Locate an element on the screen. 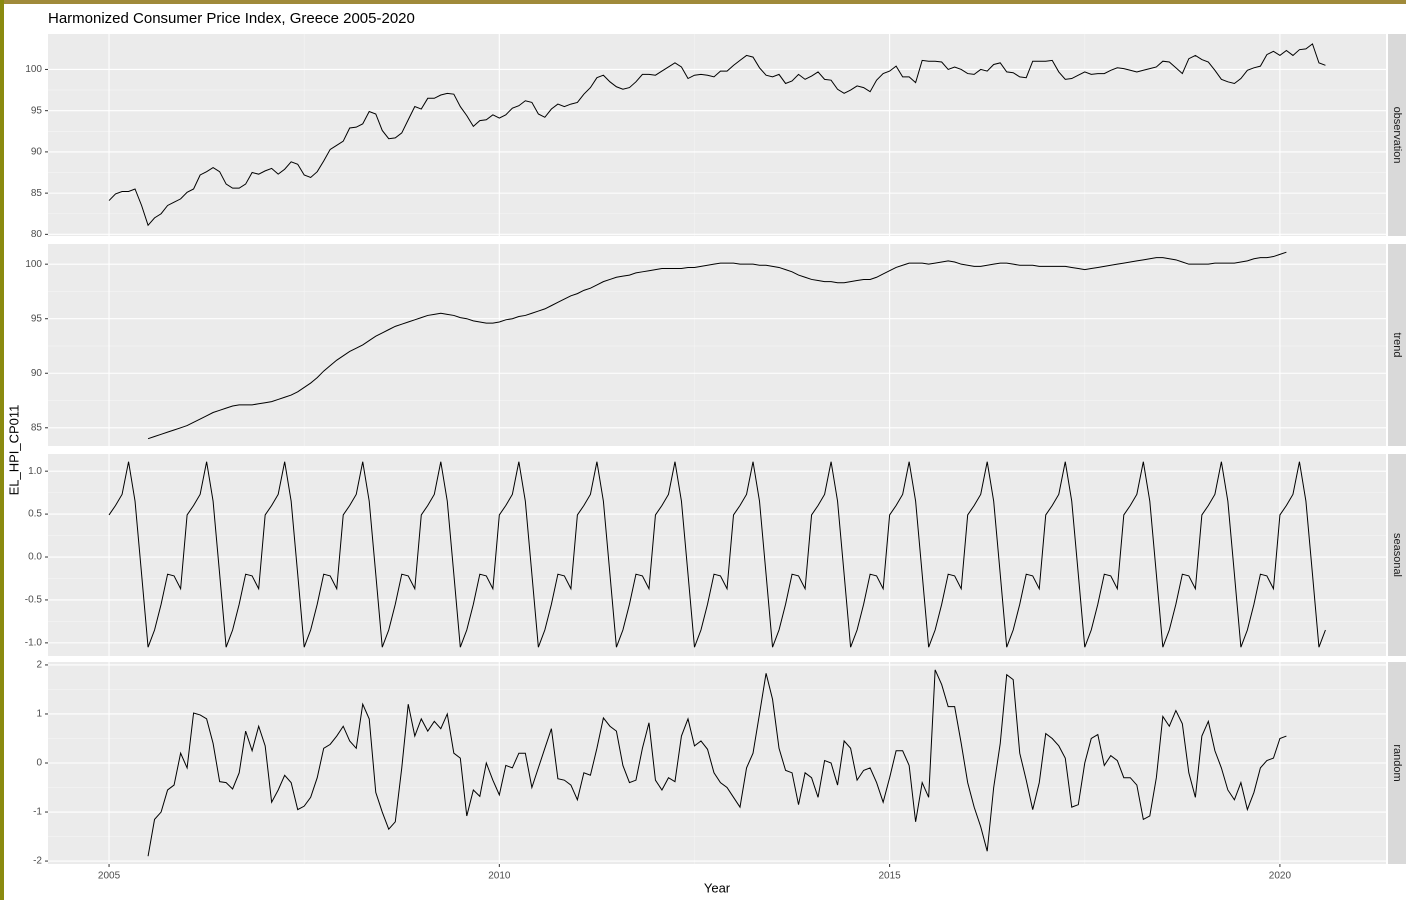  y-tick-label: -1.0 is located at coordinates (34, 643).